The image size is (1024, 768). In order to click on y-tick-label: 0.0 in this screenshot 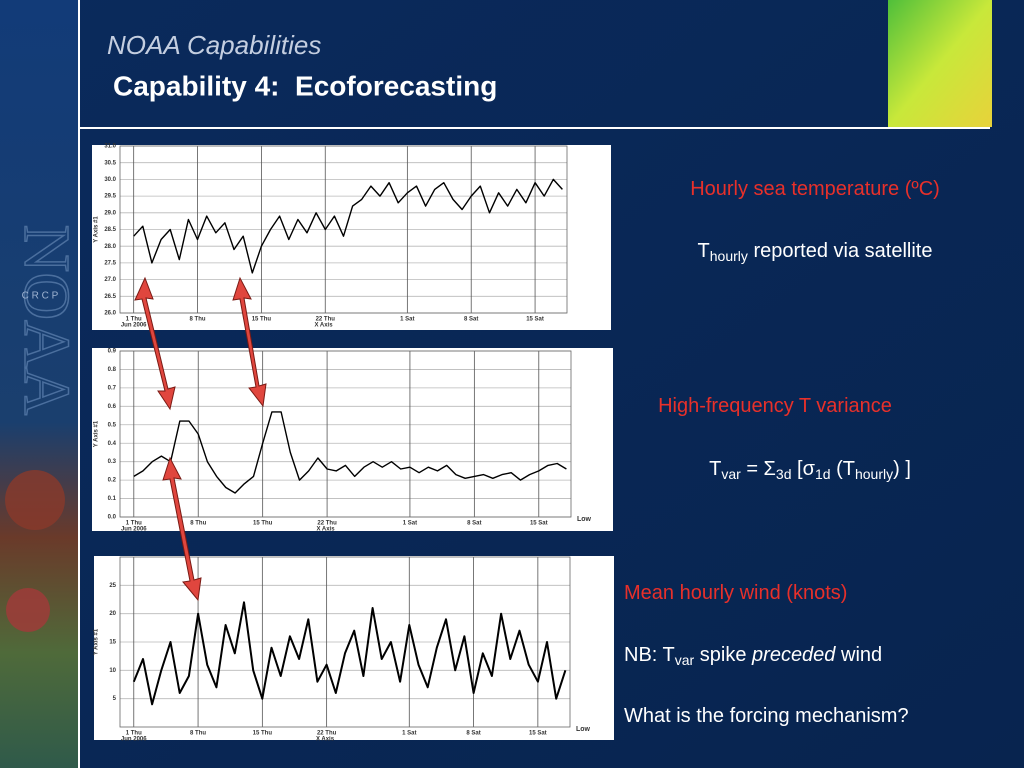, I will do `click(112, 518)`.